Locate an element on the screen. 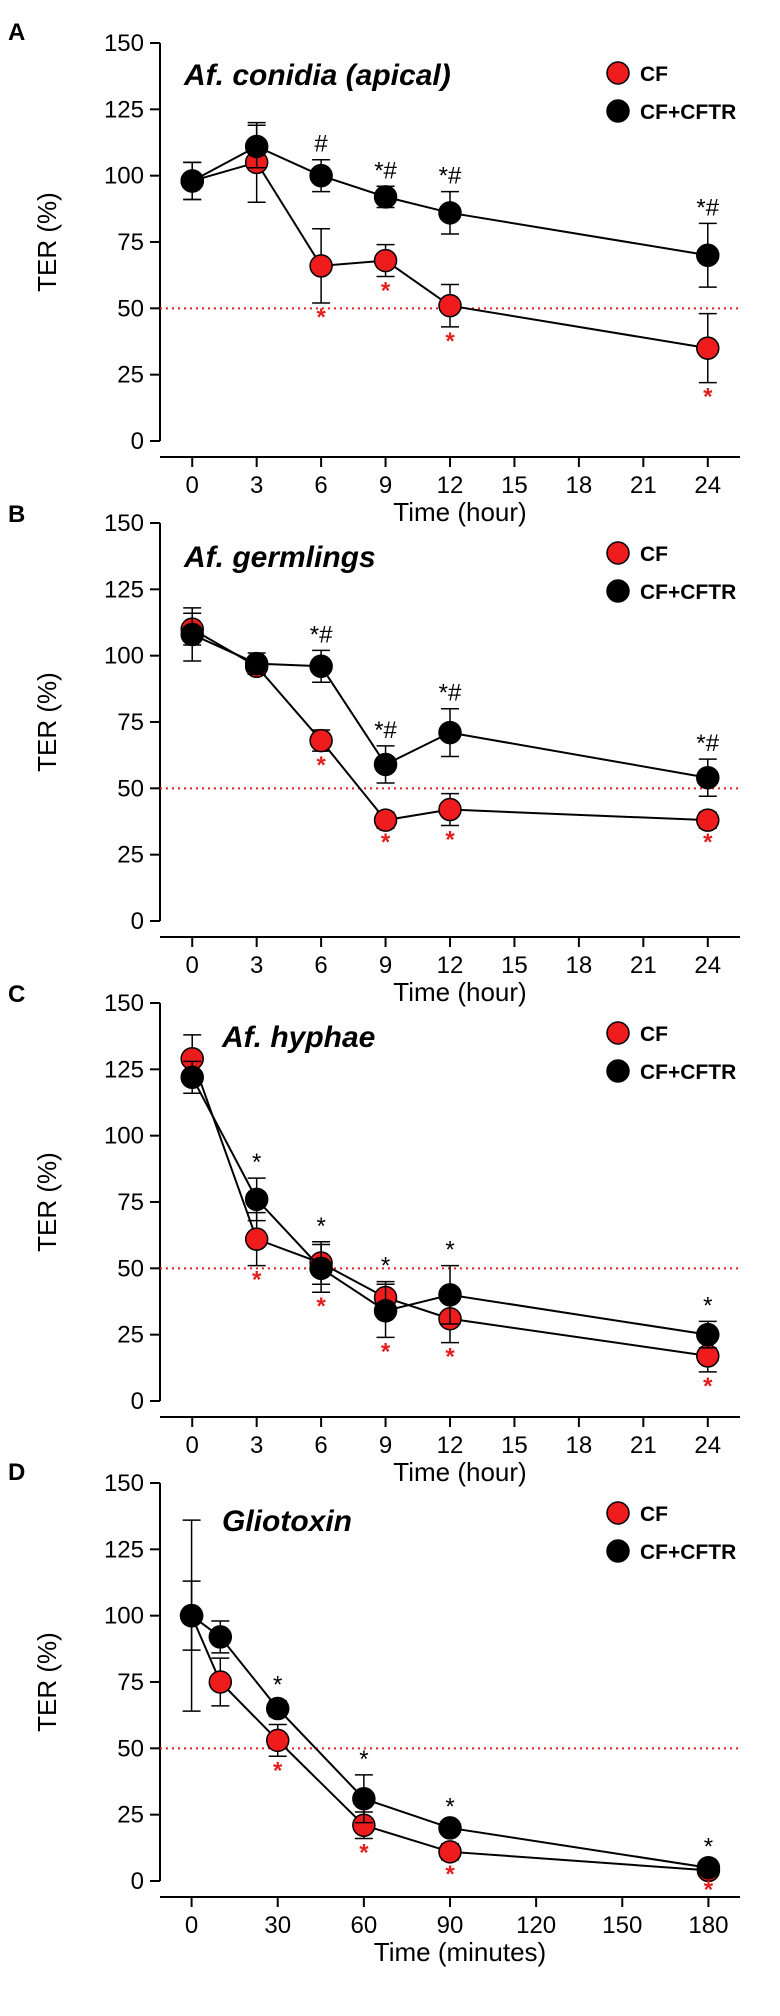 This screenshot has height=2016, width=780. x-tick-label: 180 is located at coordinates (708, 1925).